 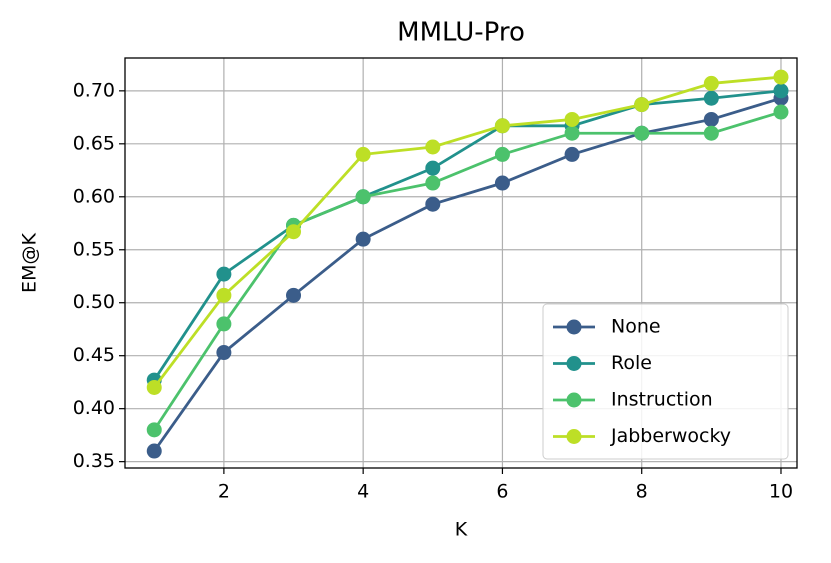 I want to click on y-tick-label: 0.45, so click(x=94, y=355).